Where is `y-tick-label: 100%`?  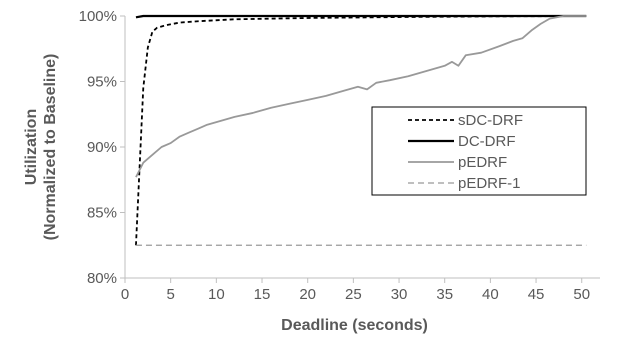 y-tick-label: 100% is located at coordinates (98, 16).